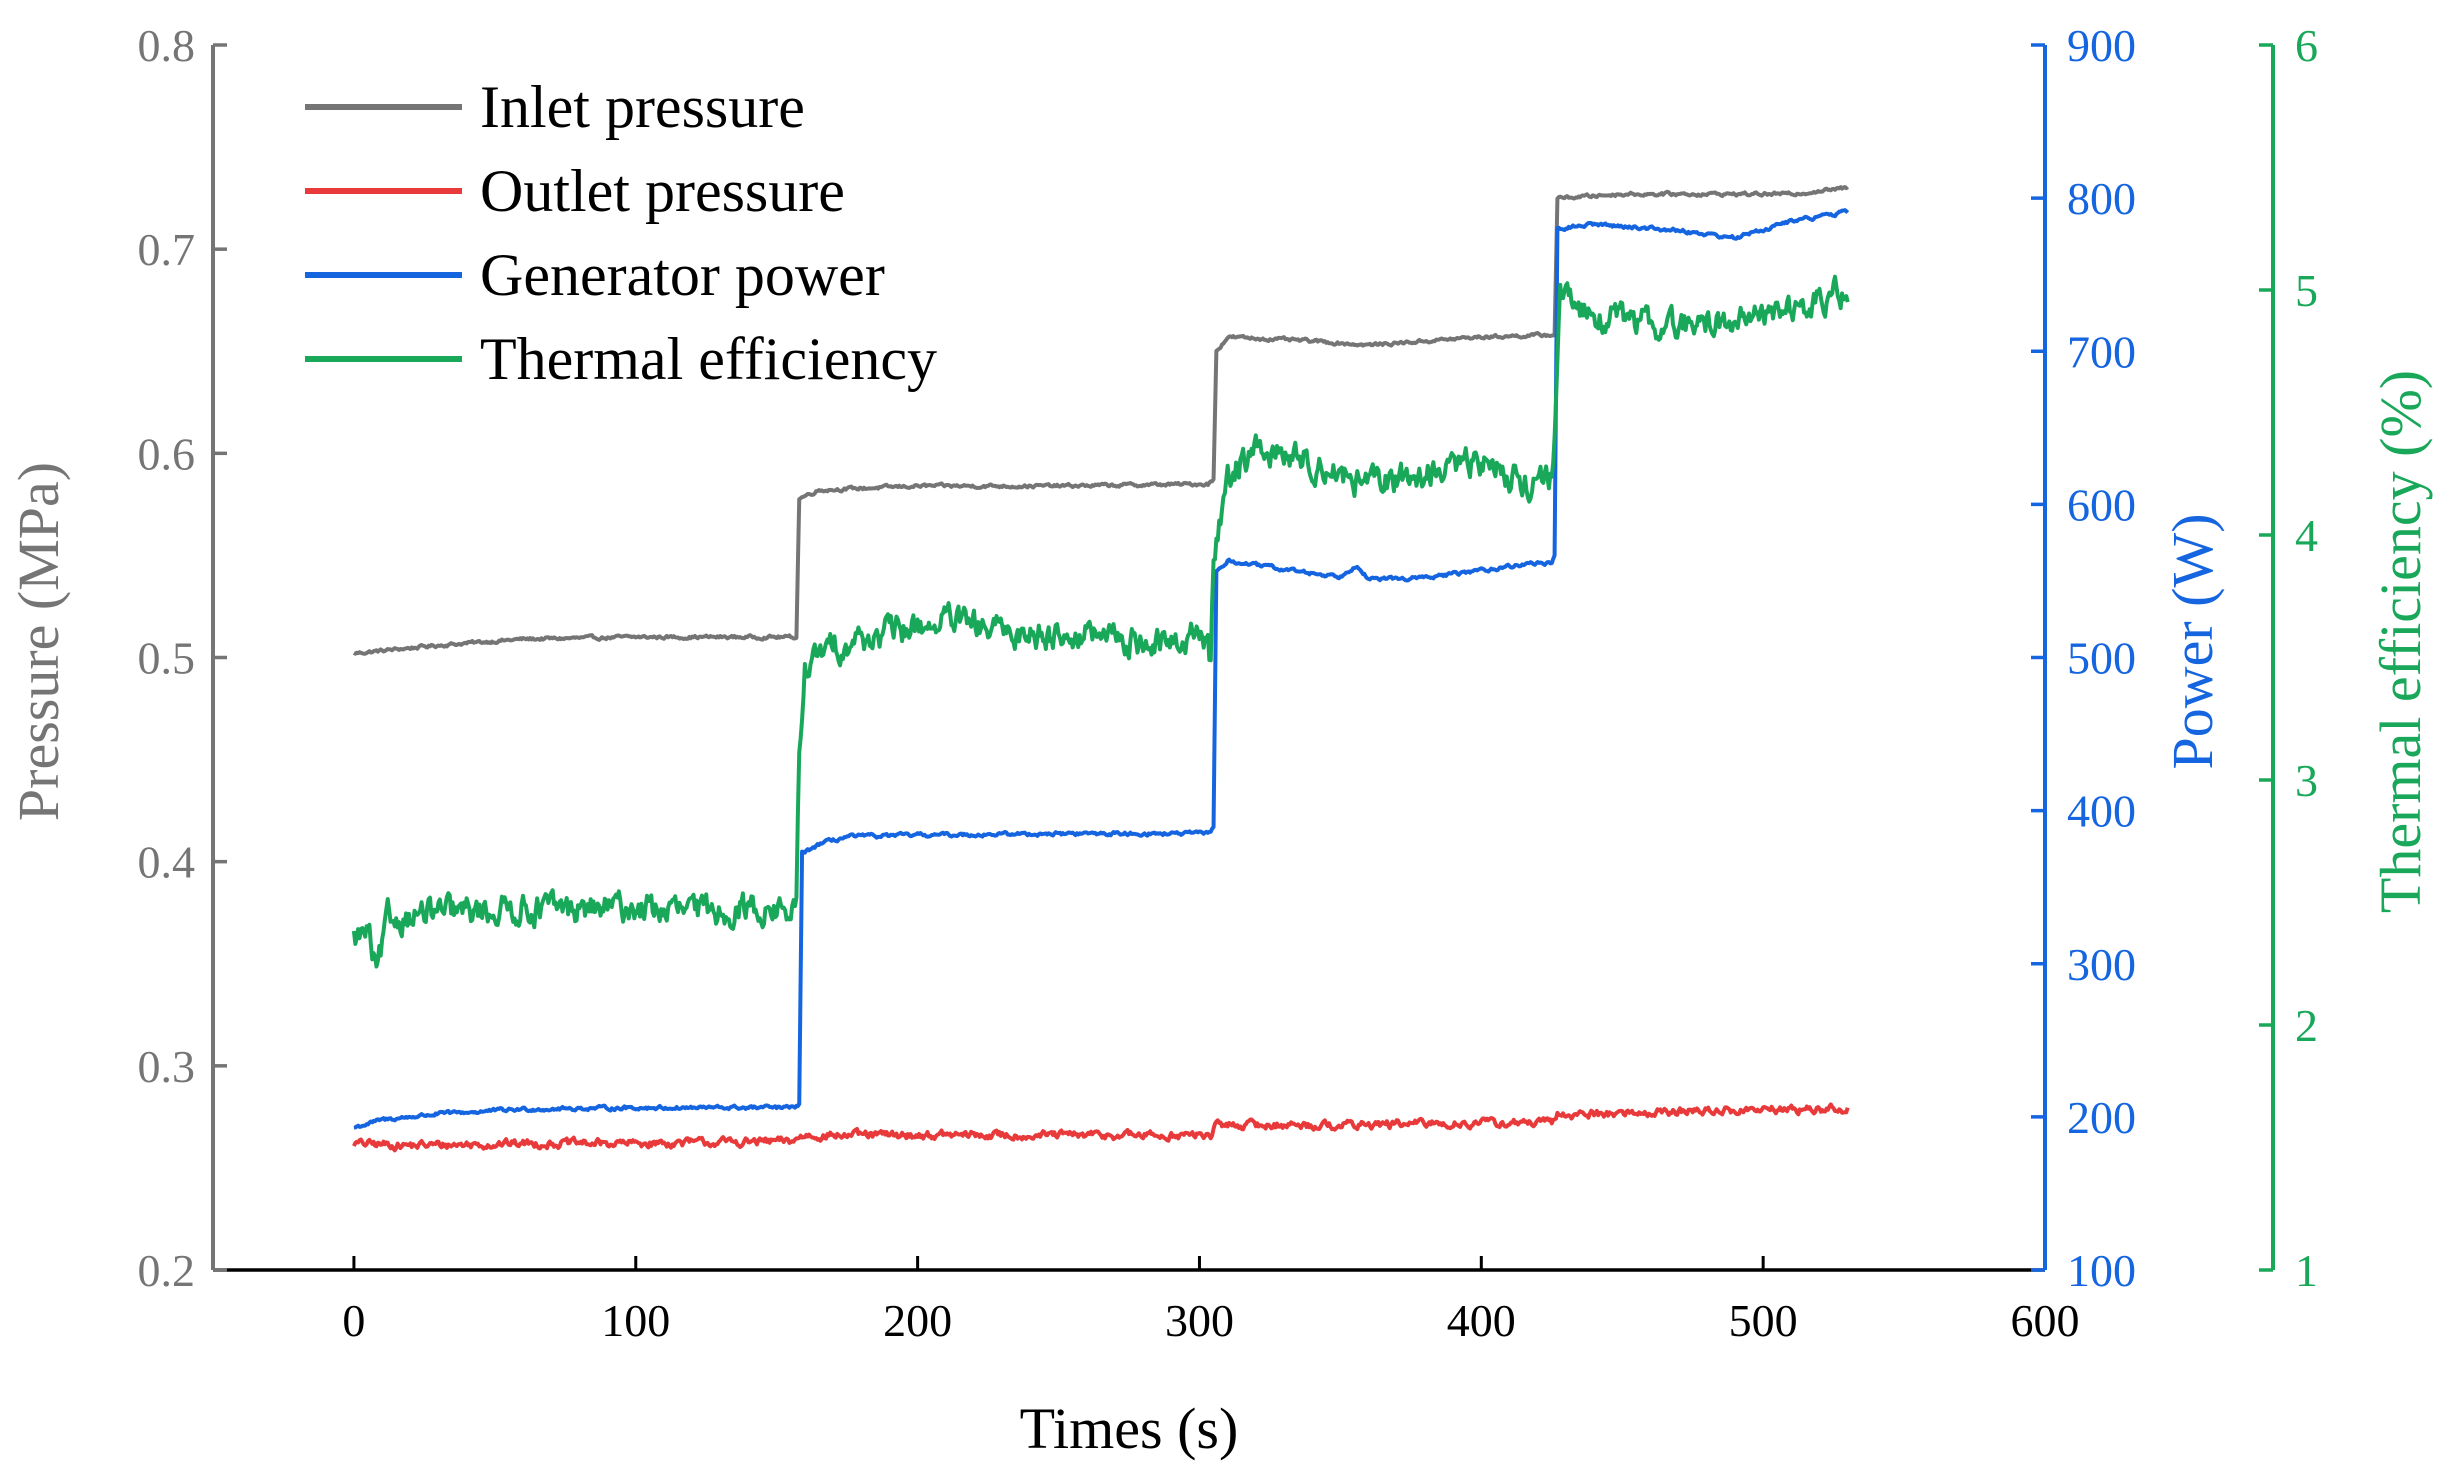 The height and width of the screenshot is (1482, 2450). Describe the element at coordinates (167, 1270) in the screenshot. I see `pressure-tick-label: 0.2` at that location.